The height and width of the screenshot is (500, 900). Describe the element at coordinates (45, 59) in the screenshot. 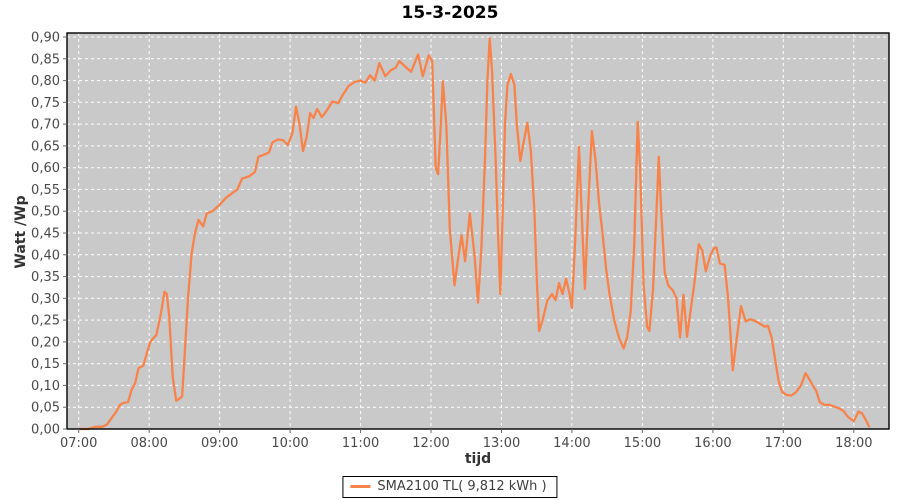

I see `y-tick-label: 0,85` at that location.